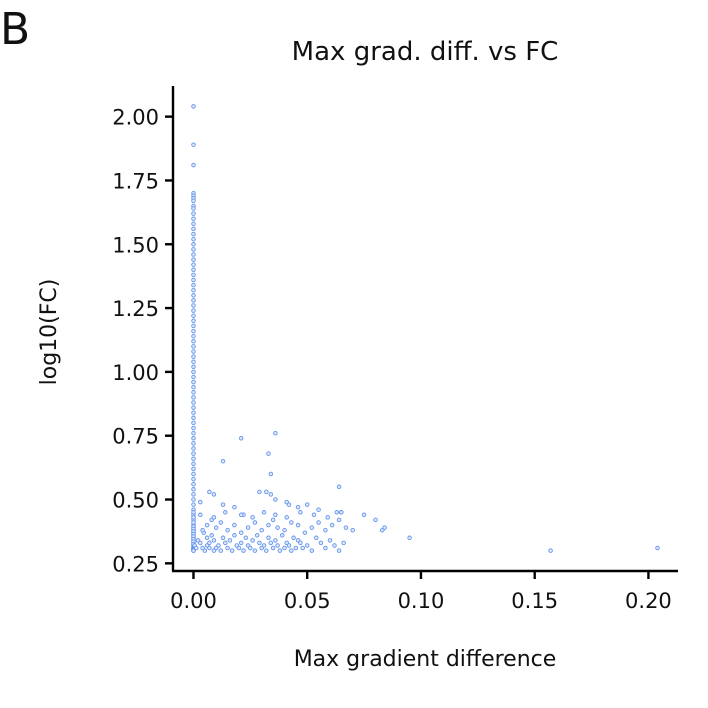 The height and width of the screenshot is (708, 708). Describe the element at coordinates (135, 309) in the screenshot. I see `y-tick-label: 1.25` at that location.